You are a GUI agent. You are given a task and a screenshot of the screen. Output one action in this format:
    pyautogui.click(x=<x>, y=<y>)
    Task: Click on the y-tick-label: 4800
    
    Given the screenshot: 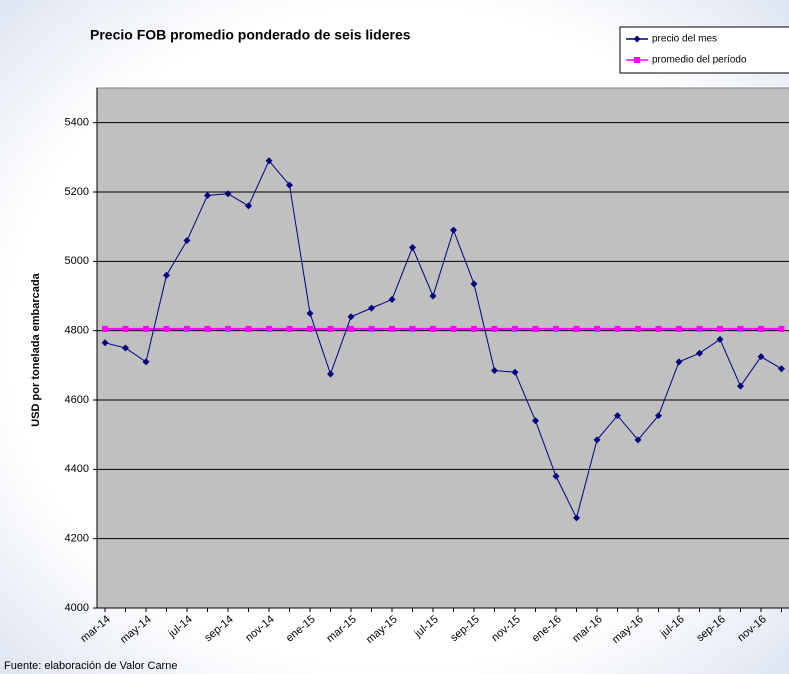 What is the action you would take?
    pyautogui.click(x=77, y=331)
    